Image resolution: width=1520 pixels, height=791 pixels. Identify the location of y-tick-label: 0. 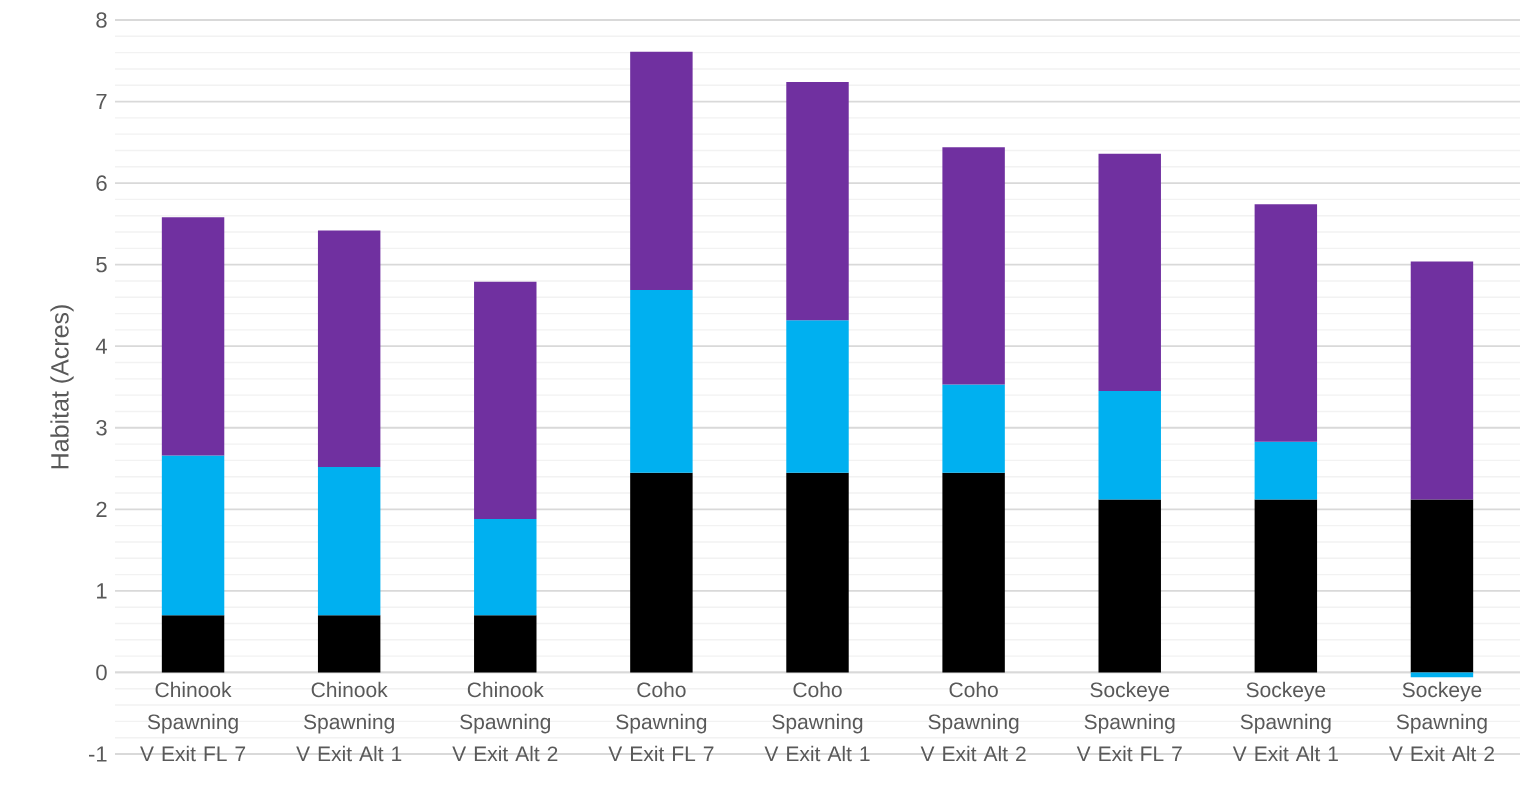
(101, 672).